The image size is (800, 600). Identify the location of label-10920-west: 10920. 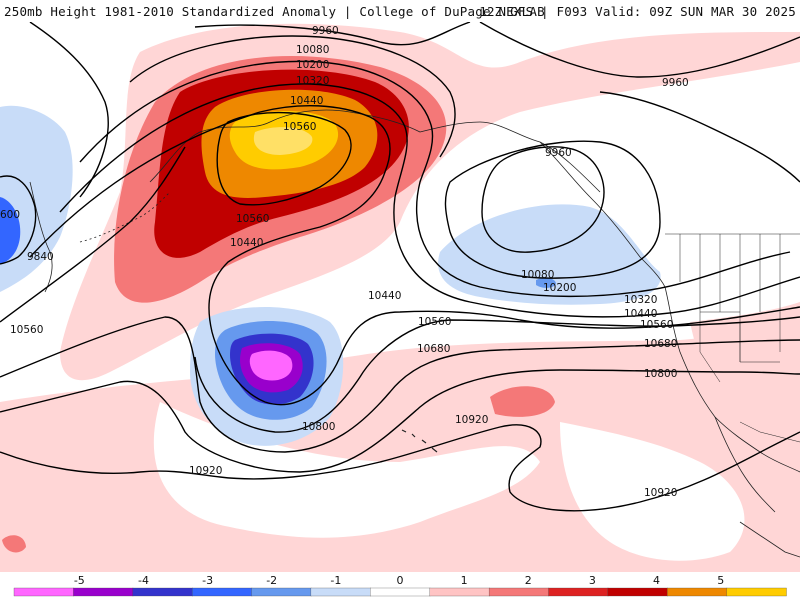
(205, 471).